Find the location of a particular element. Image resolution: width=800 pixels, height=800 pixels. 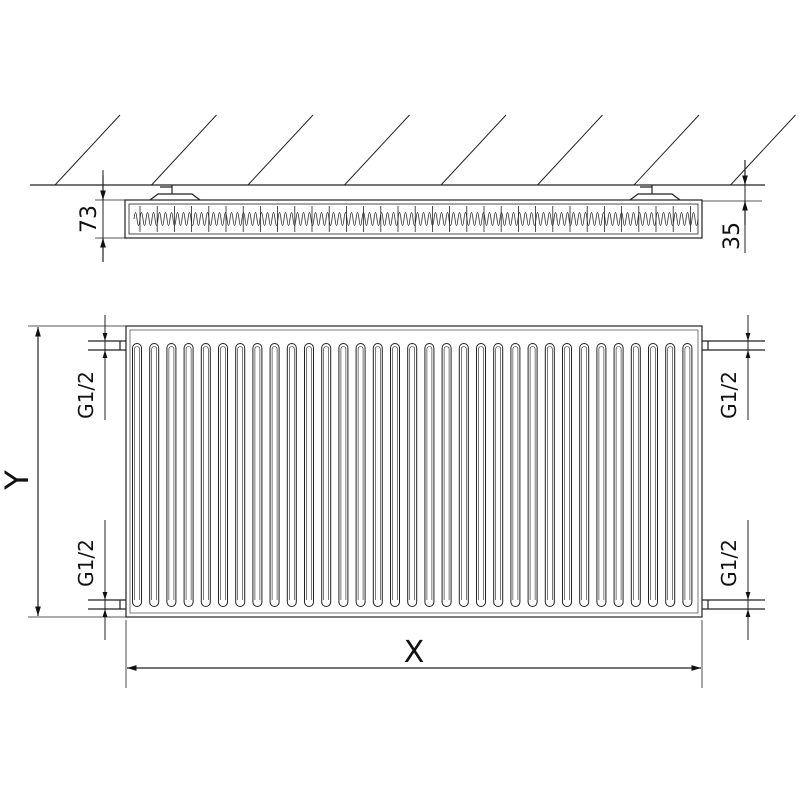

connection-label-bottom-right: G1/2 is located at coordinates (729, 563).